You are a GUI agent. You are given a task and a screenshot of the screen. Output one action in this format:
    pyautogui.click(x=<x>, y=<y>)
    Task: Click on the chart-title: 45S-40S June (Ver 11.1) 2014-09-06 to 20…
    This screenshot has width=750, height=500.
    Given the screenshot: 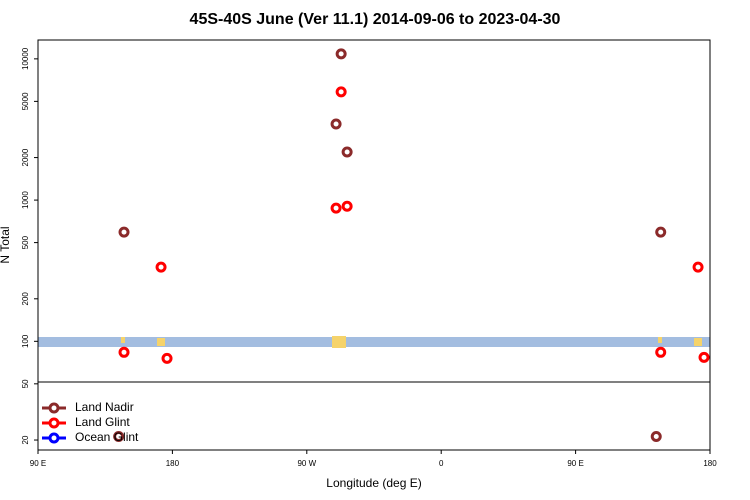 What is the action you would take?
    pyautogui.click(x=375, y=19)
    